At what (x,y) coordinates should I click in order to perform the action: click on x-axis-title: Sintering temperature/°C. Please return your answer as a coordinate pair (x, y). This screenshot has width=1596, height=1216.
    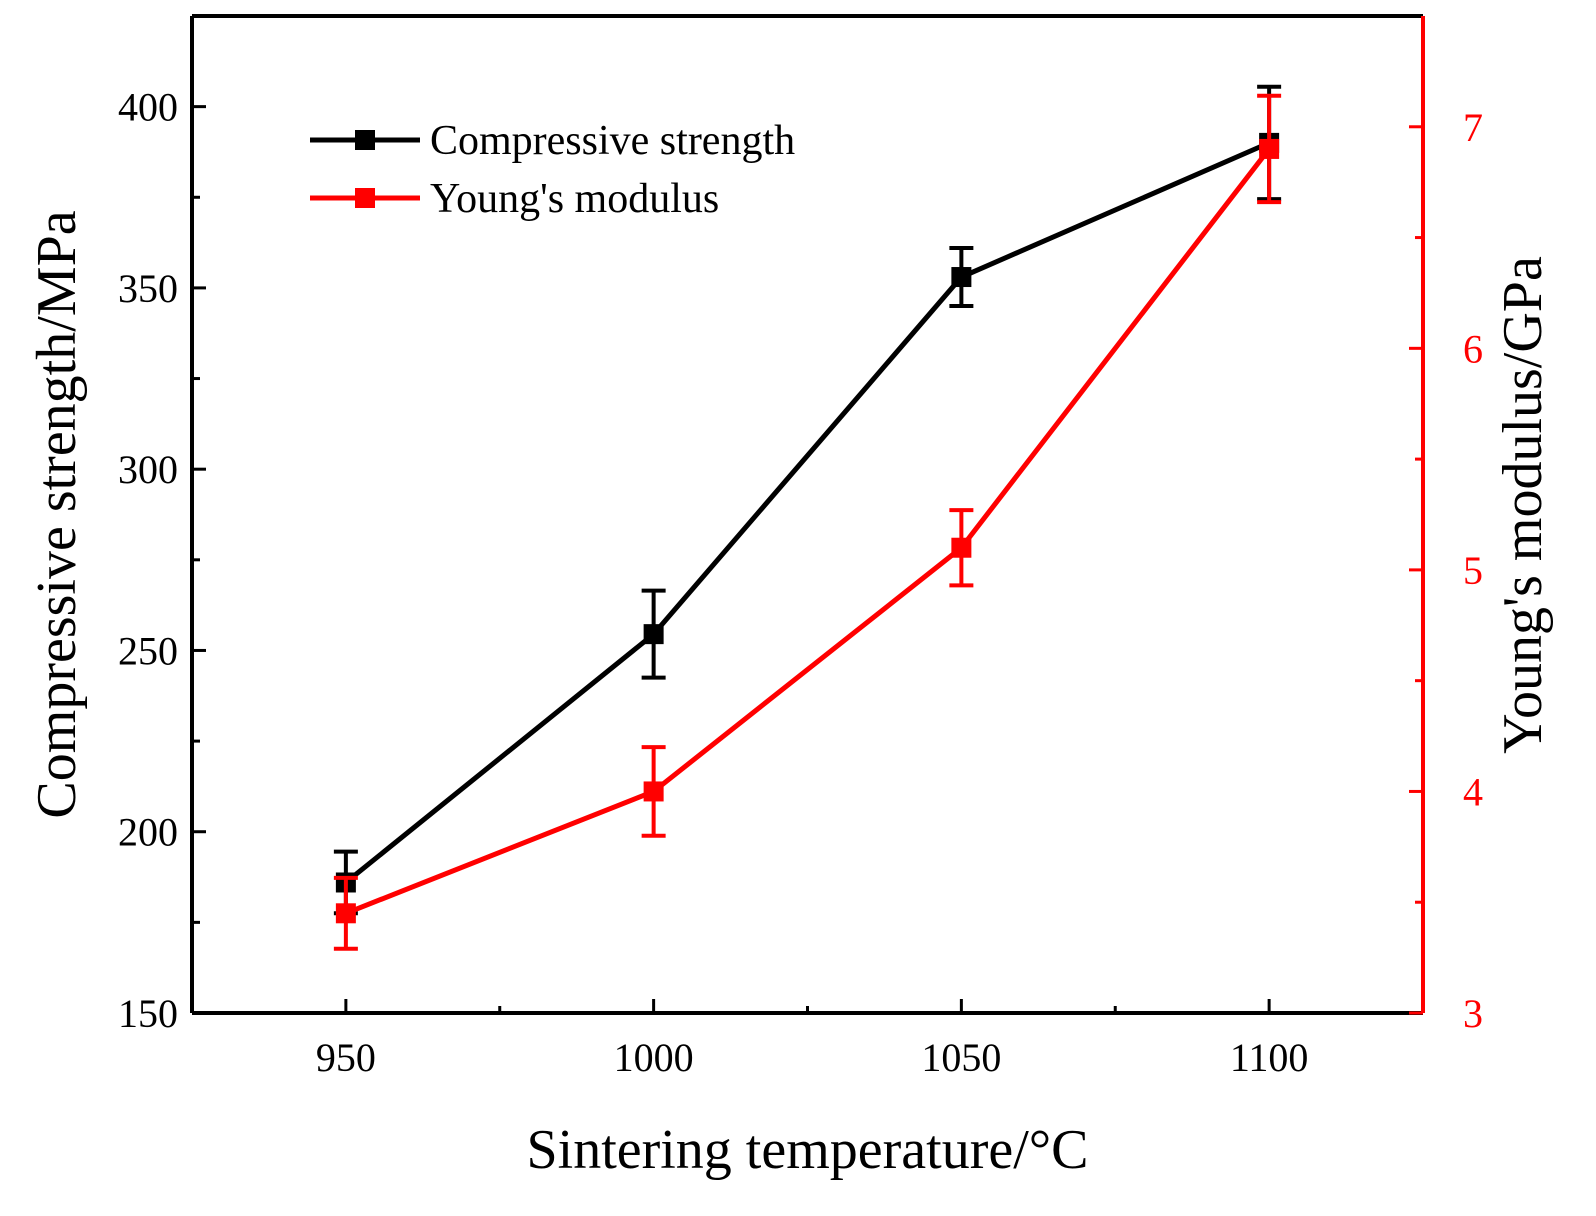
    Looking at the image, I should click on (807, 1150).